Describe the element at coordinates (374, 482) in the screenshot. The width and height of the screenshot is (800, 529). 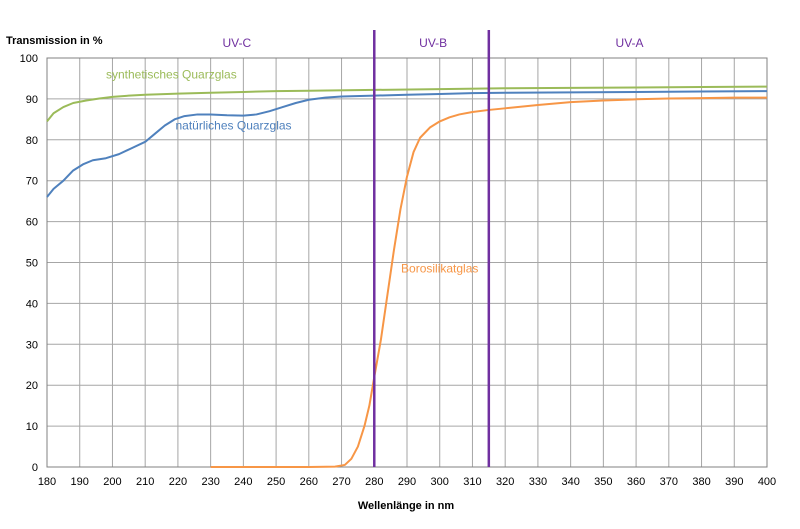
I see `x-tick-label: 280` at that location.